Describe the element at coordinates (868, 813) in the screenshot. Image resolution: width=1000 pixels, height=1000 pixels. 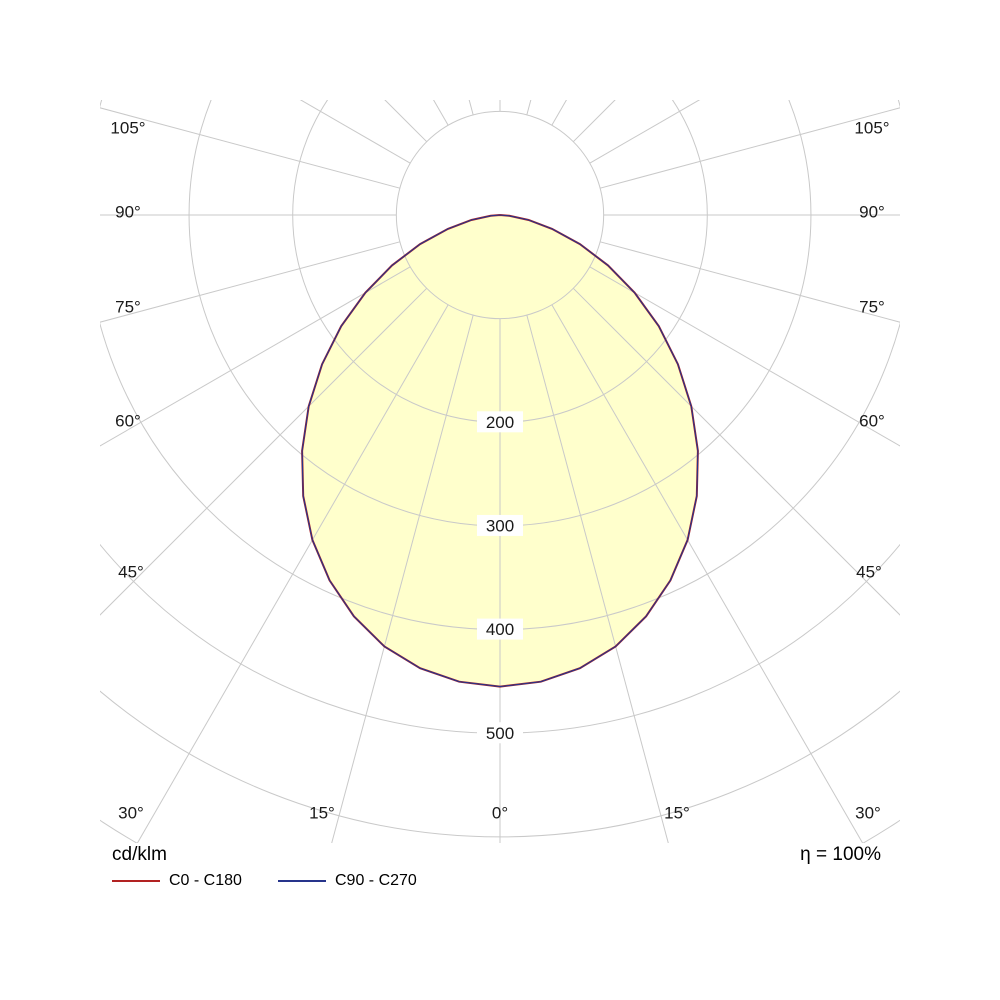
I see `angle-tick-9: 30°` at that location.